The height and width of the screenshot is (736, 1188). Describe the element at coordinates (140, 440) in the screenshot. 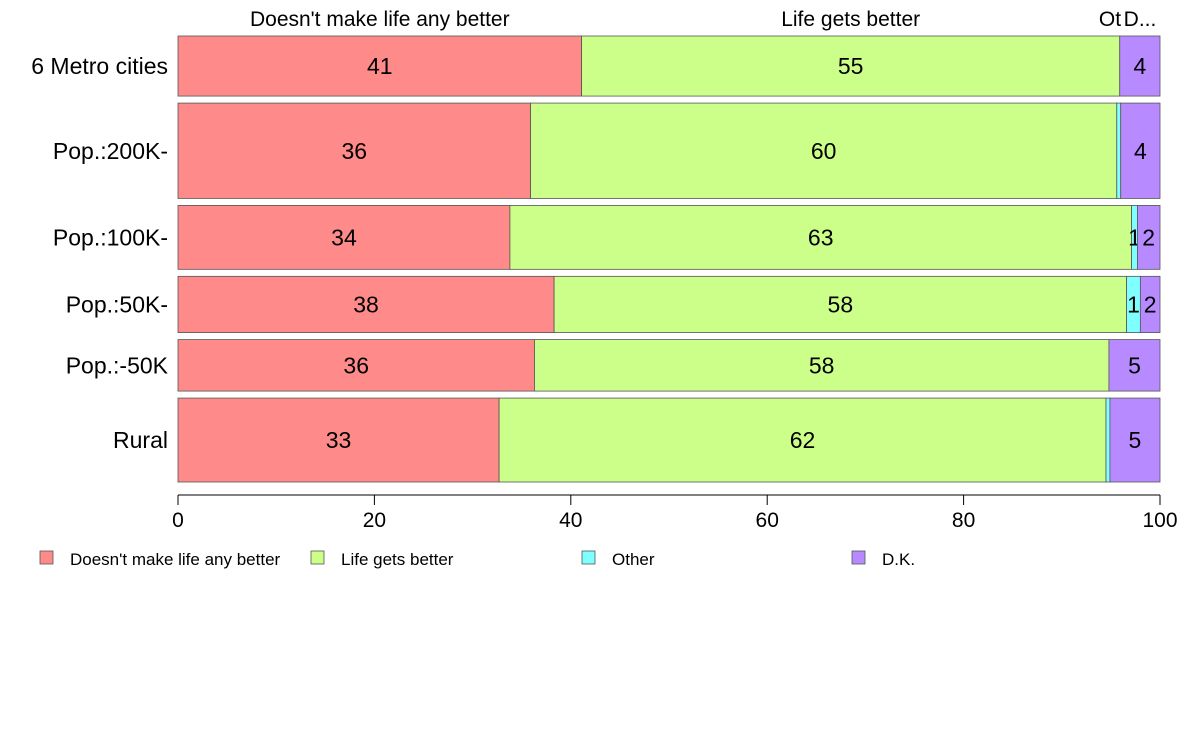

I see `category-label-rural: Rural` at that location.